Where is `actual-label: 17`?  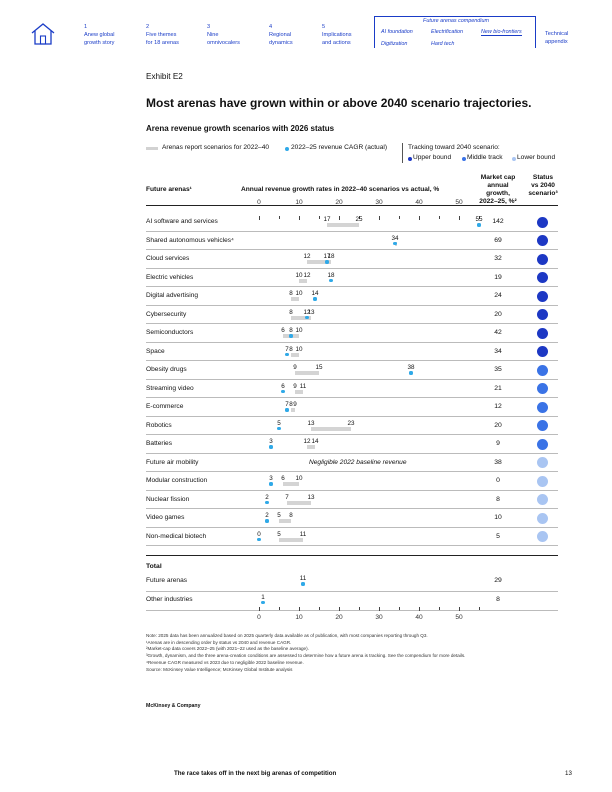
actual-label: 17 is located at coordinates (327, 256).